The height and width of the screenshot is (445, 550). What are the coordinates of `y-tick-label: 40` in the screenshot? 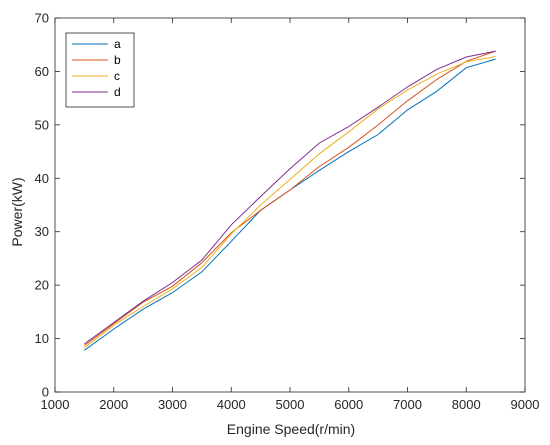 It's located at (42, 178).